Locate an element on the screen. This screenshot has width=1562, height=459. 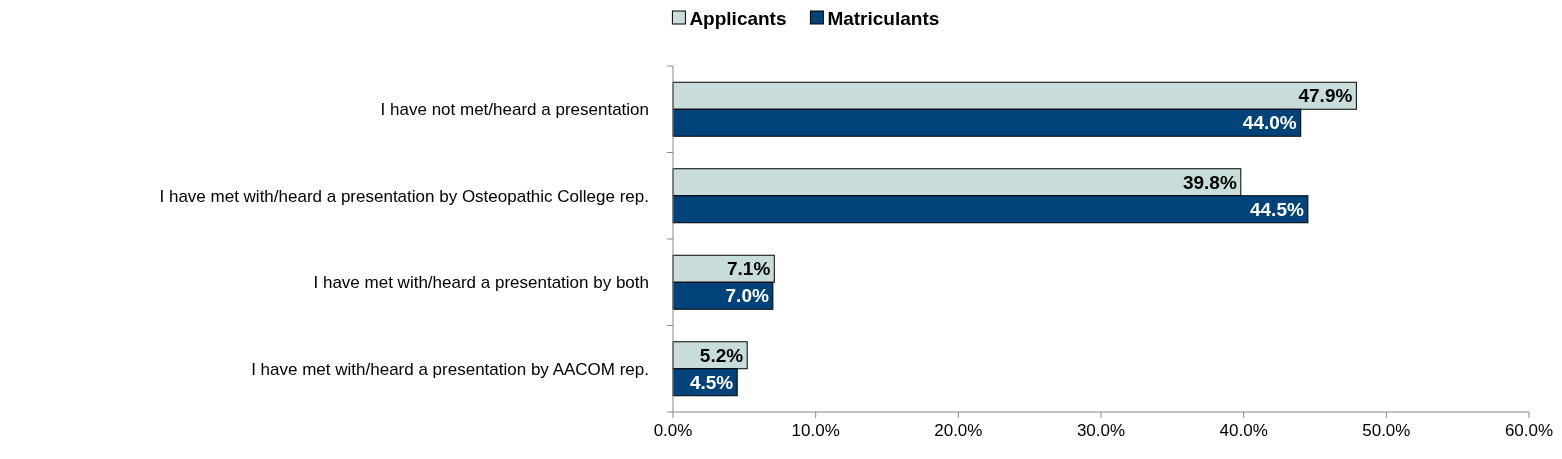
legend-label: Applicants is located at coordinates (738, 18).